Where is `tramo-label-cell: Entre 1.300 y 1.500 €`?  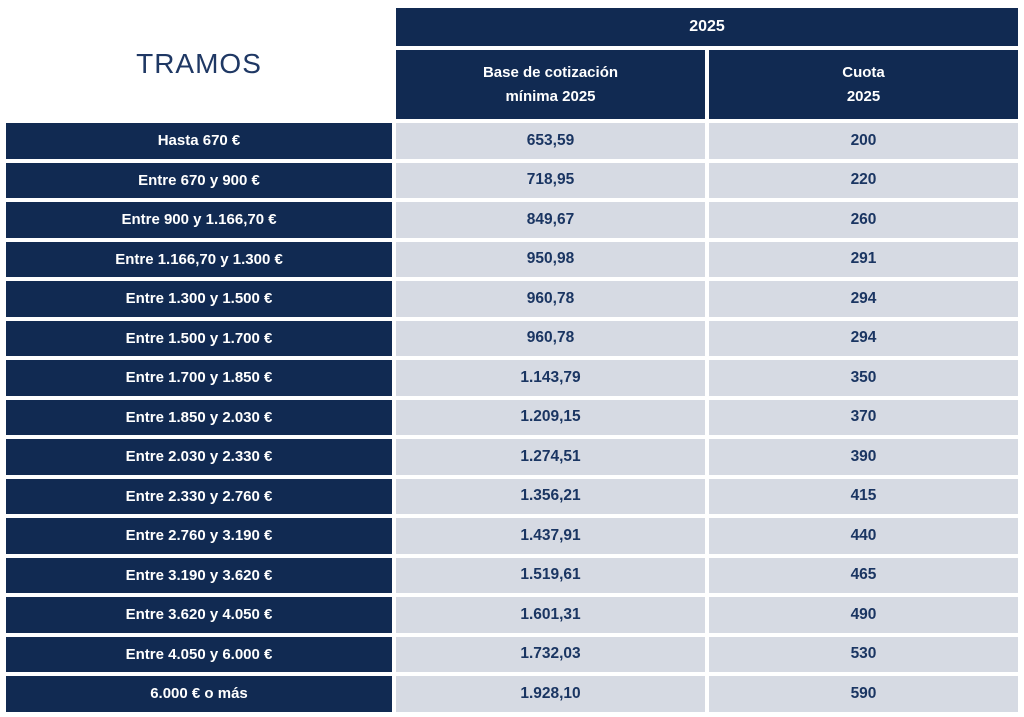 tramo-label-cell: Entre 1.300 y 1.500 € is located at coordinates (199, 299).